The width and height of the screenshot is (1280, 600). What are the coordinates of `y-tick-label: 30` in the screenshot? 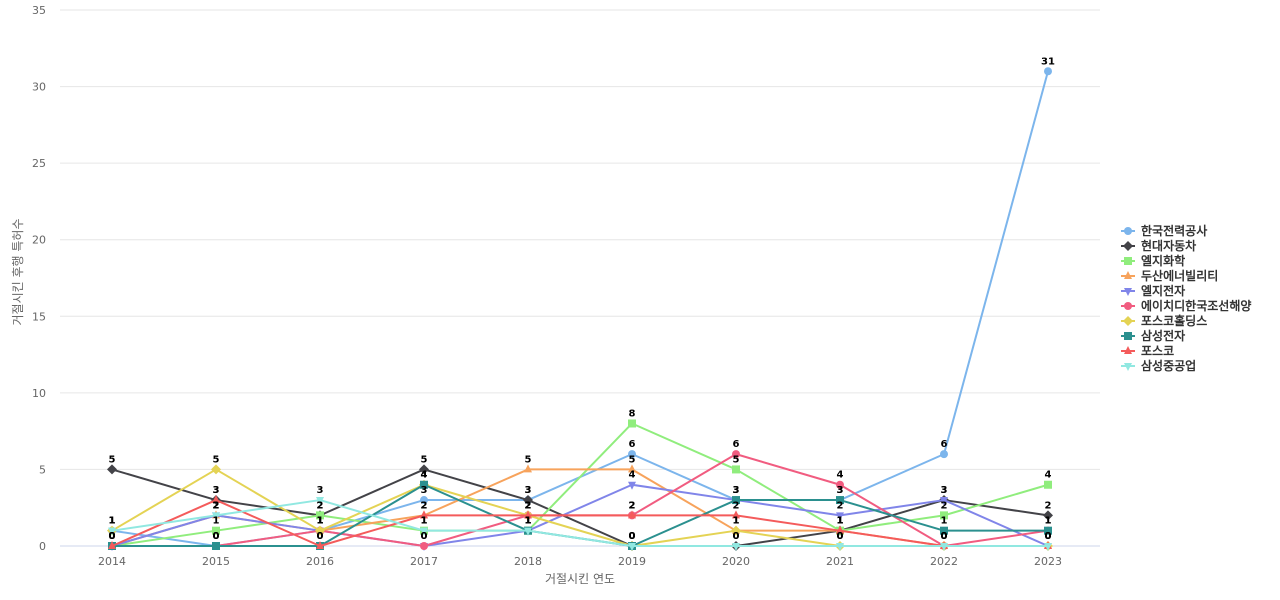 It's located at (39, 87).